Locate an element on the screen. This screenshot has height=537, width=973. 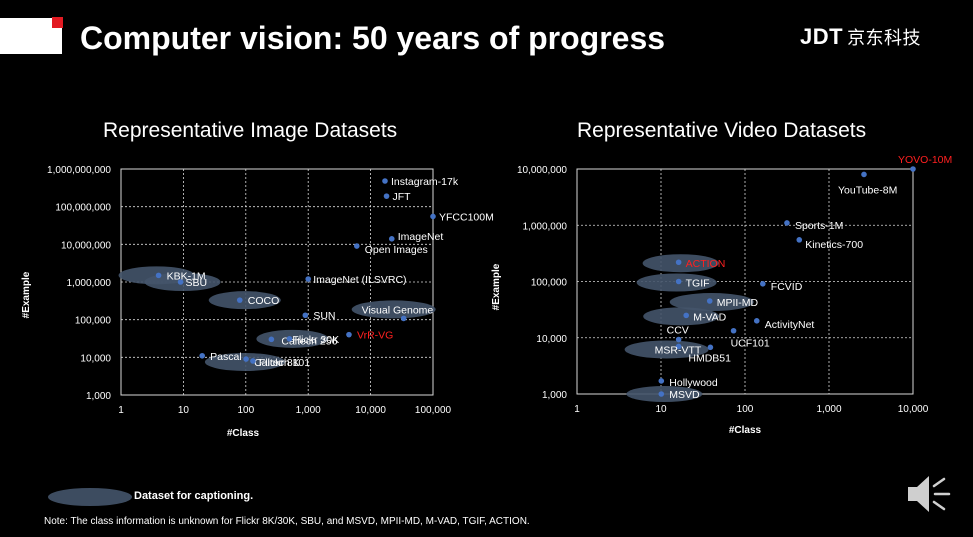
data-label: M-VAD is located at coordinates (709, 317).